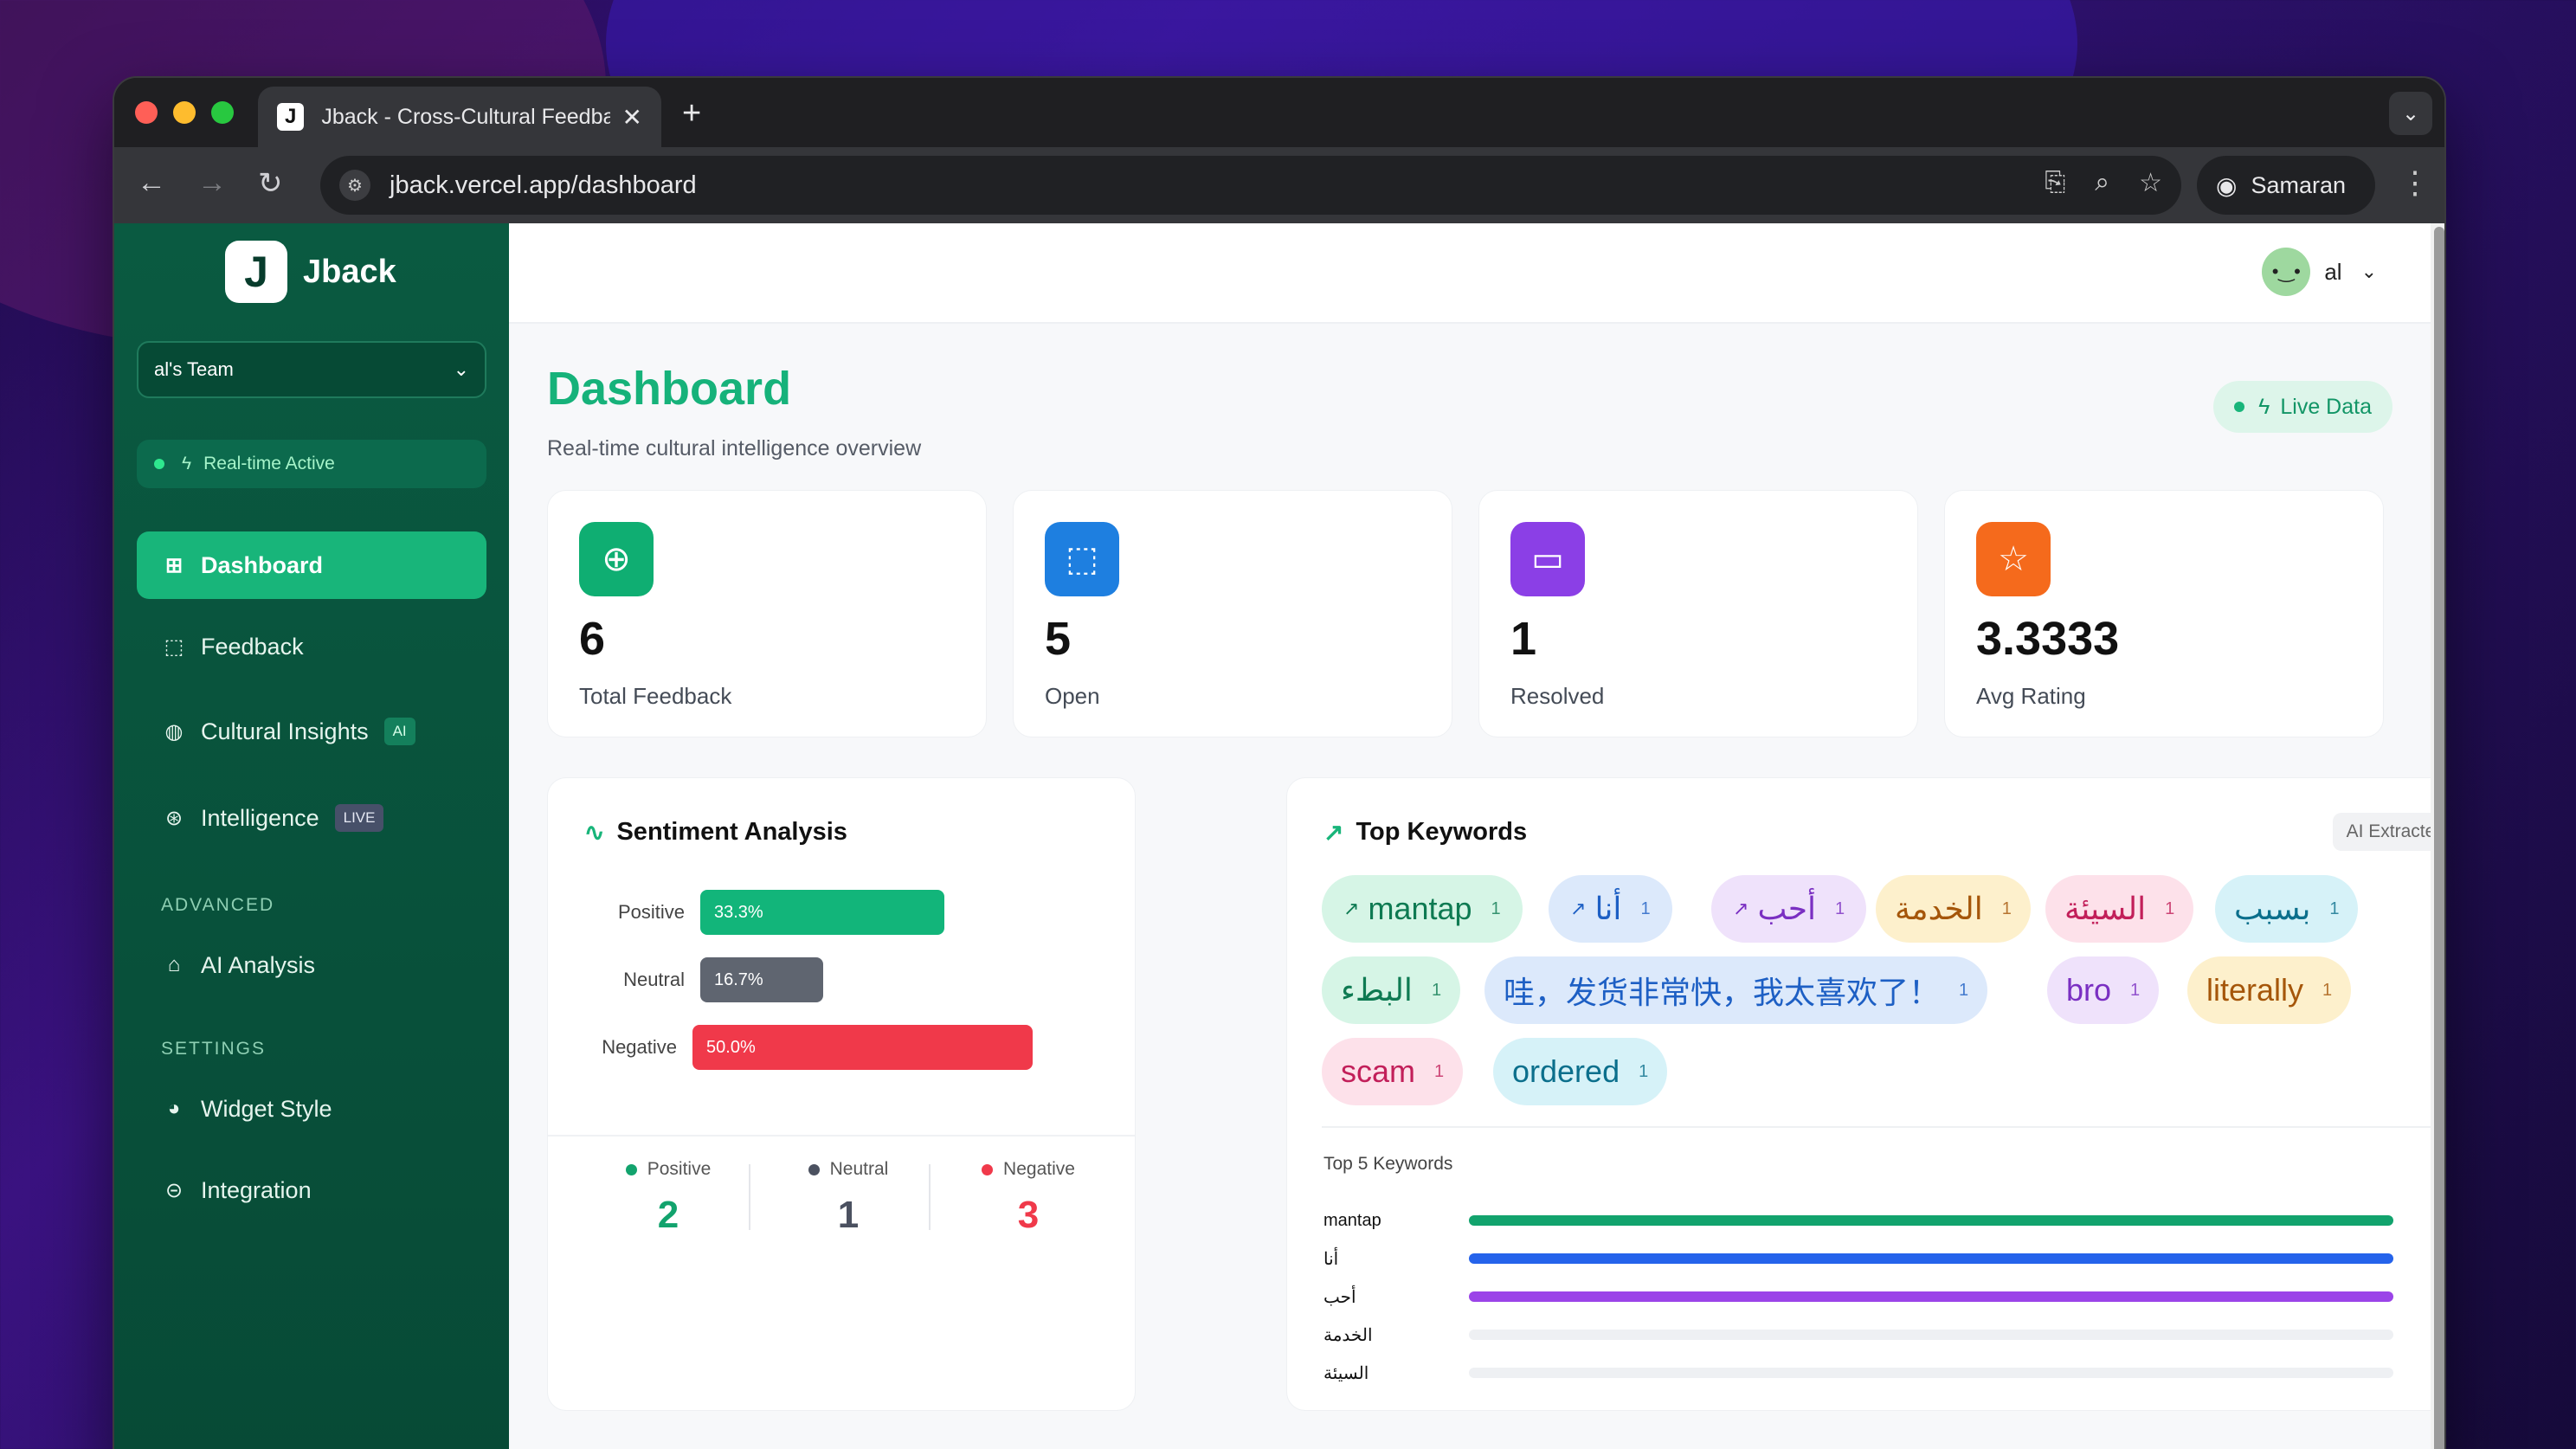 The width and height of the screenshot is (2576, 1449). I want to click on keyword-text: 哇，发货非常快，我太喜欢了！, so click(1722, 992).